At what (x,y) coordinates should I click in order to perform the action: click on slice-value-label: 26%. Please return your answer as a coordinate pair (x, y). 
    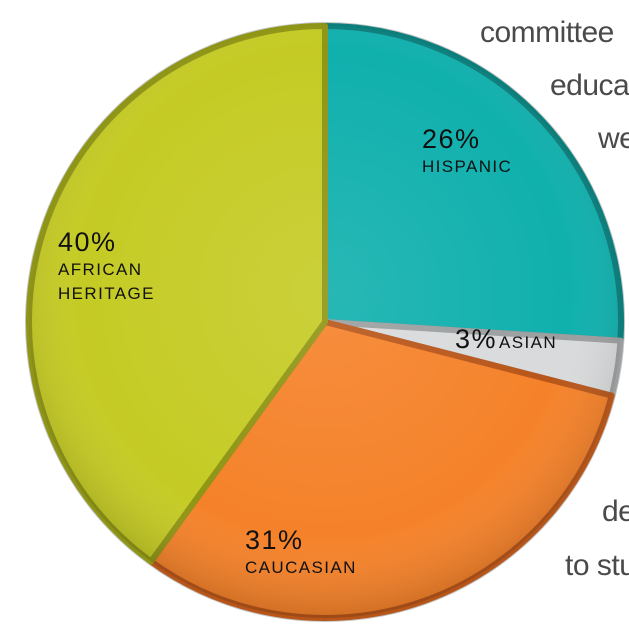
    Looking at the image, I should click on (451, 139).